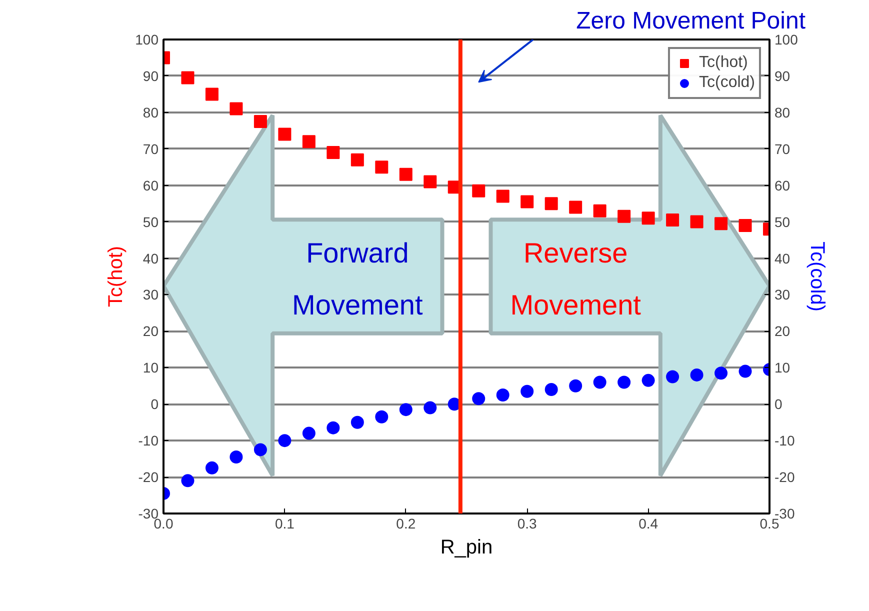 This screenshot has height=611, width=869. I want to click on legend-label: Tc(hot), so click(723, 63).